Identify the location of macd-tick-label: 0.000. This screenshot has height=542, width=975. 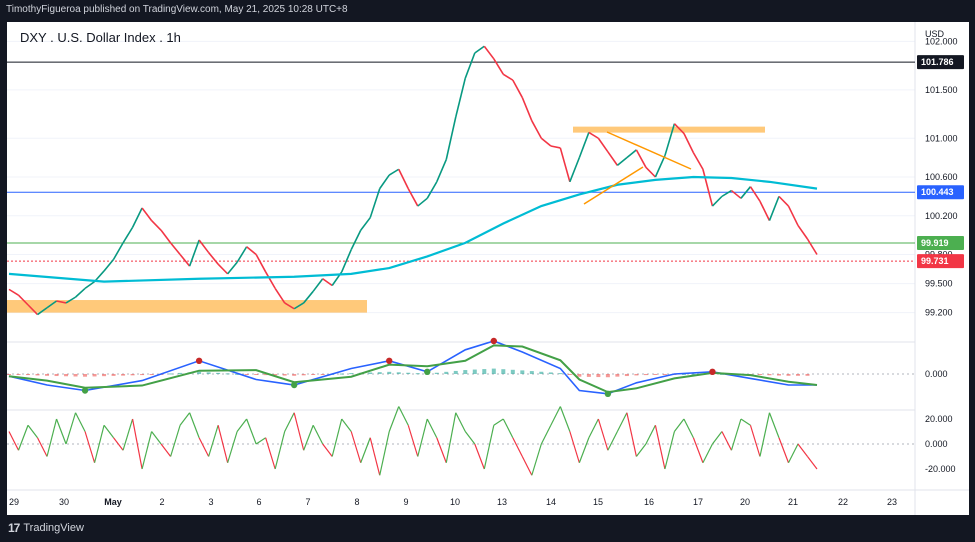
(936, 374).